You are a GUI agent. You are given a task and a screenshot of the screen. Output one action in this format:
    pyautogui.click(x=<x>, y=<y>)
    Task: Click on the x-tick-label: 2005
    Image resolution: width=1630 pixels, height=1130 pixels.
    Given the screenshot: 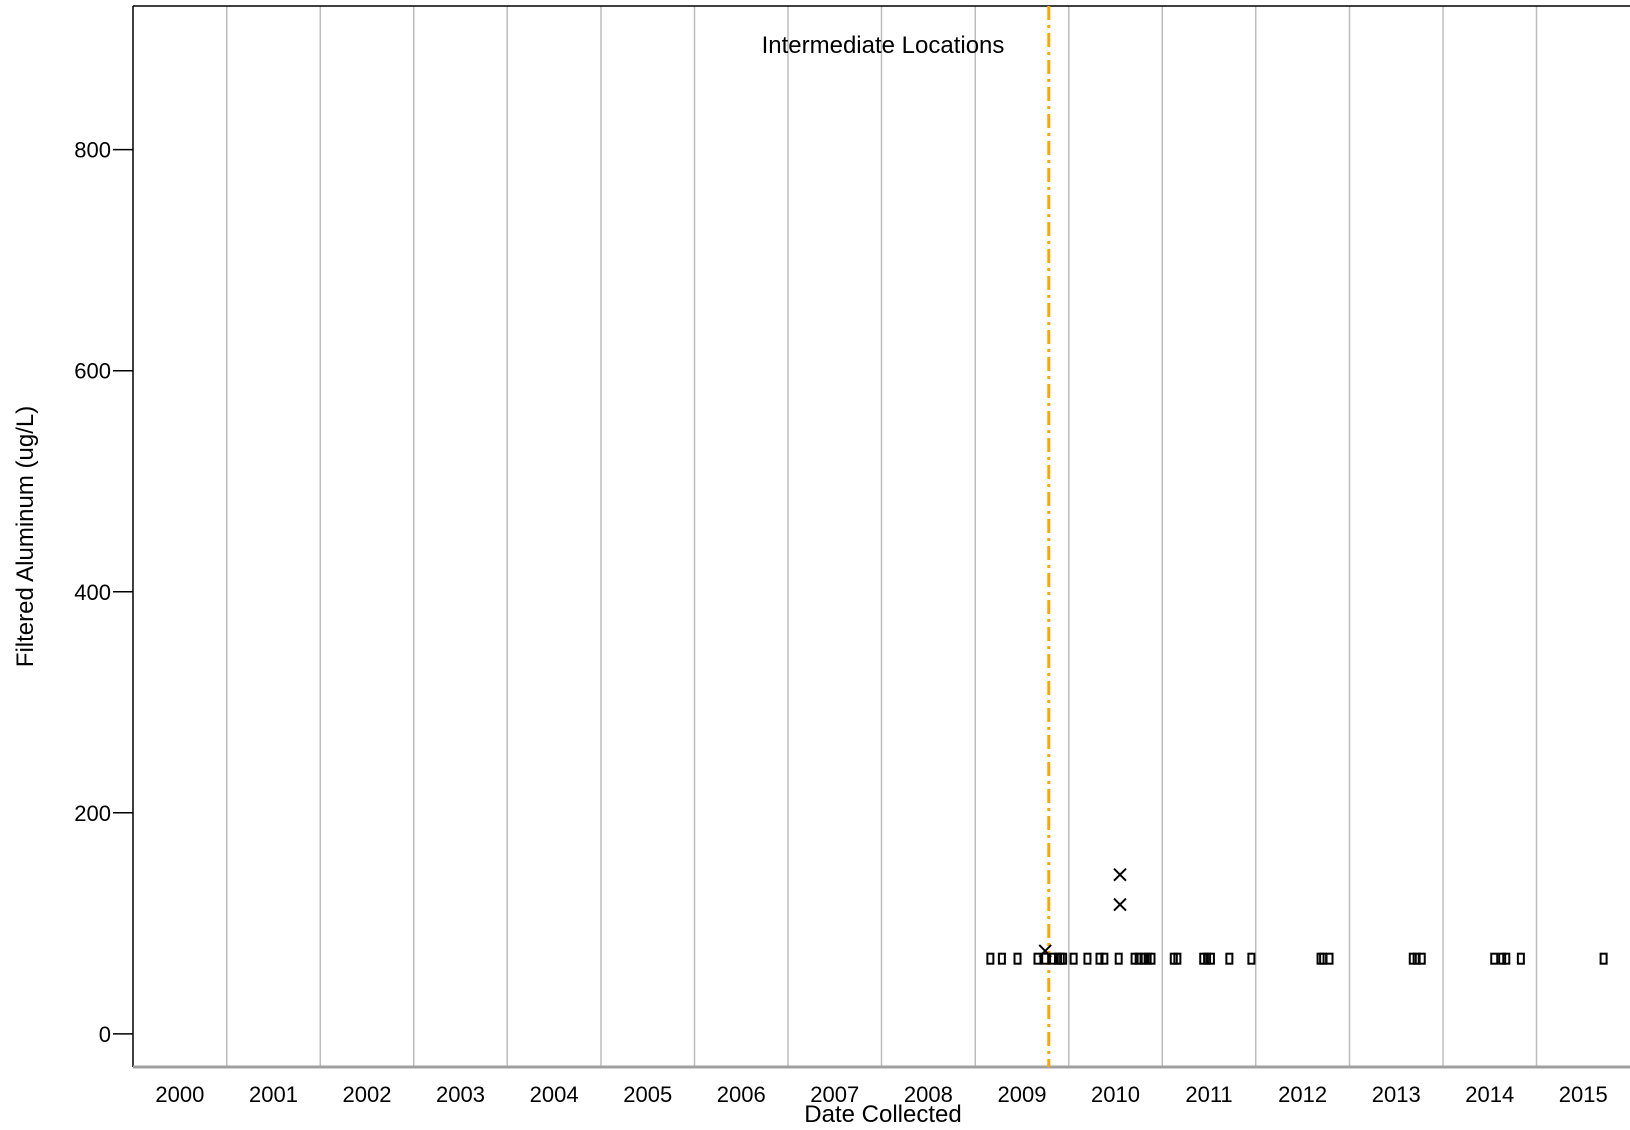 What is the action you would take?
    pyautogui.click(x=647, y=1094)
    